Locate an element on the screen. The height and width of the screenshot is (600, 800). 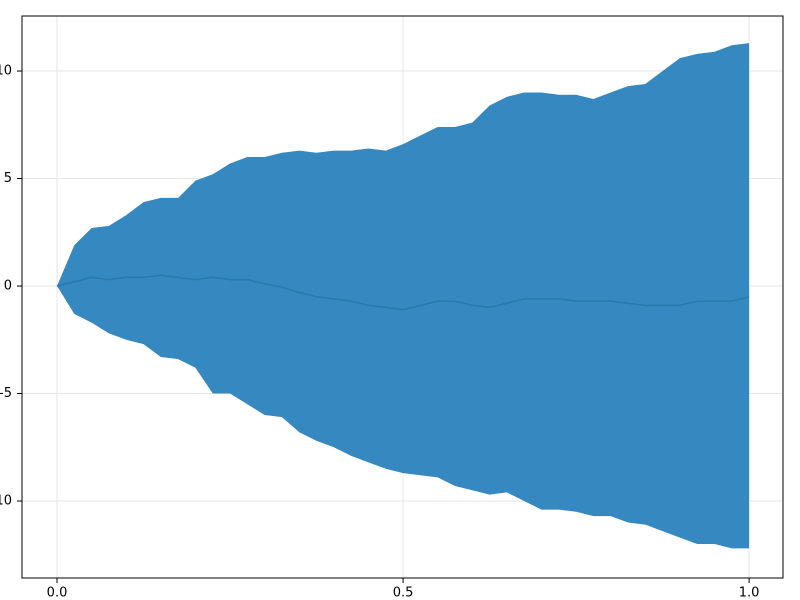
y-tick-label: 10 is located at coordinates (6, 71).